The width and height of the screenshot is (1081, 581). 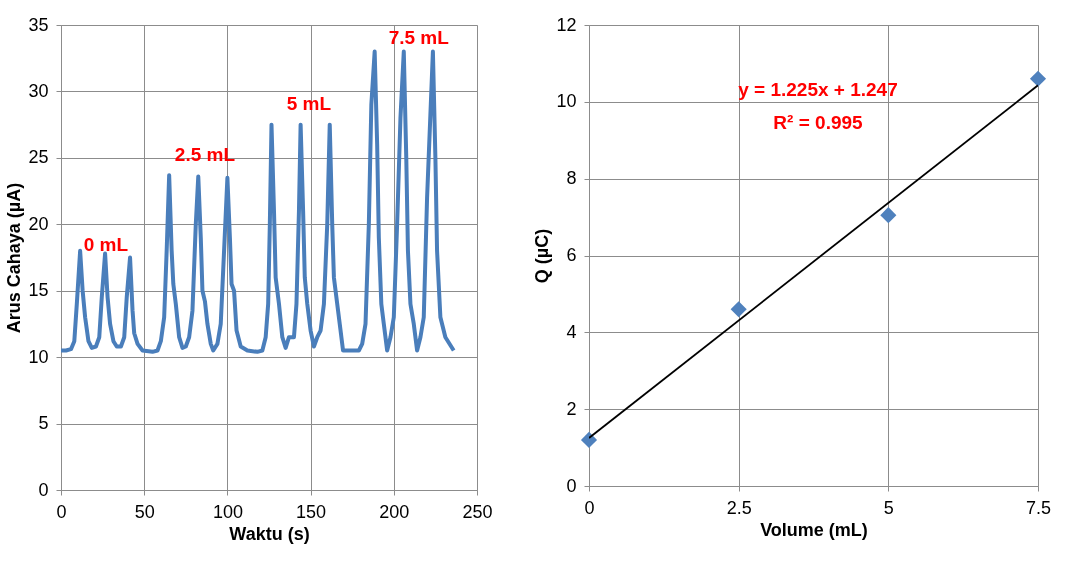 I want to click on x-tick-label: 5, so click(x=888, y=507).